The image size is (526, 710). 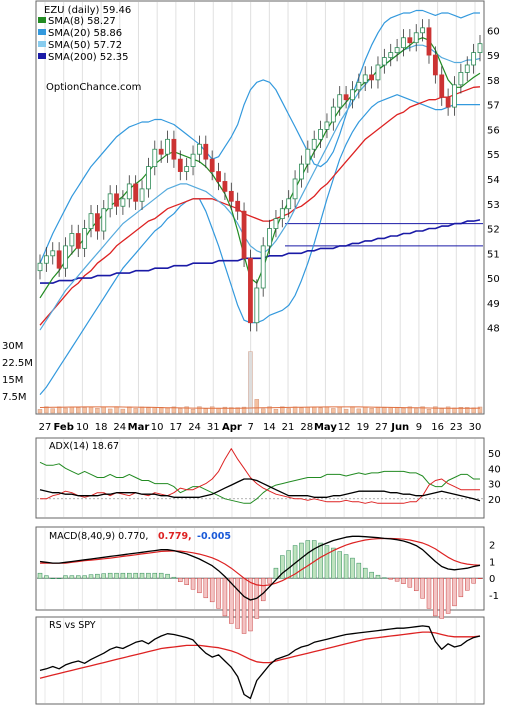 I want to click on x-label-12: 14, so click(x=269, y=427).